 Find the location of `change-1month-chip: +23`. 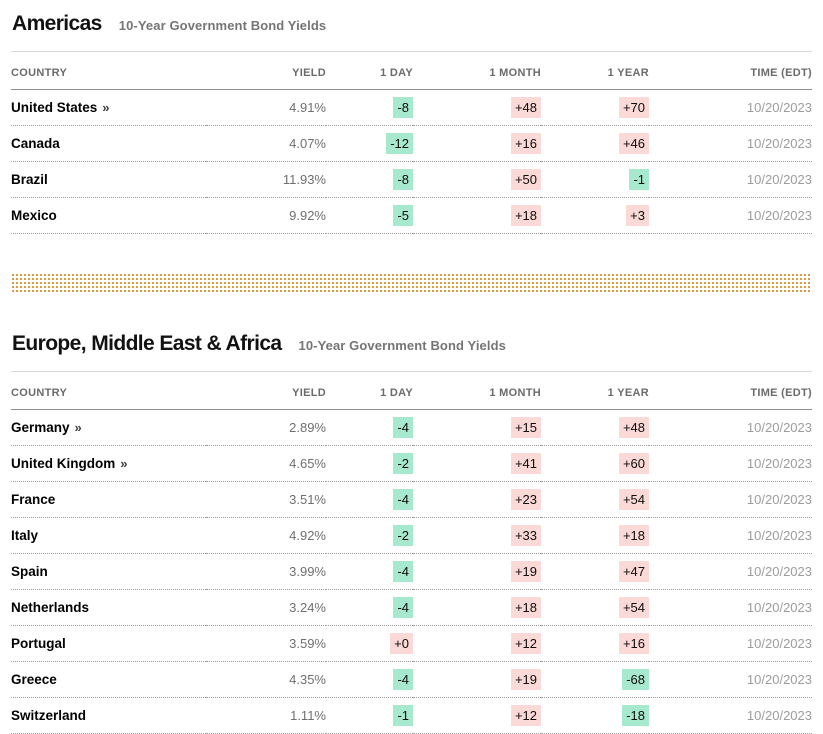

change-1month-chip: +23 is located at coordinates (525, 499).